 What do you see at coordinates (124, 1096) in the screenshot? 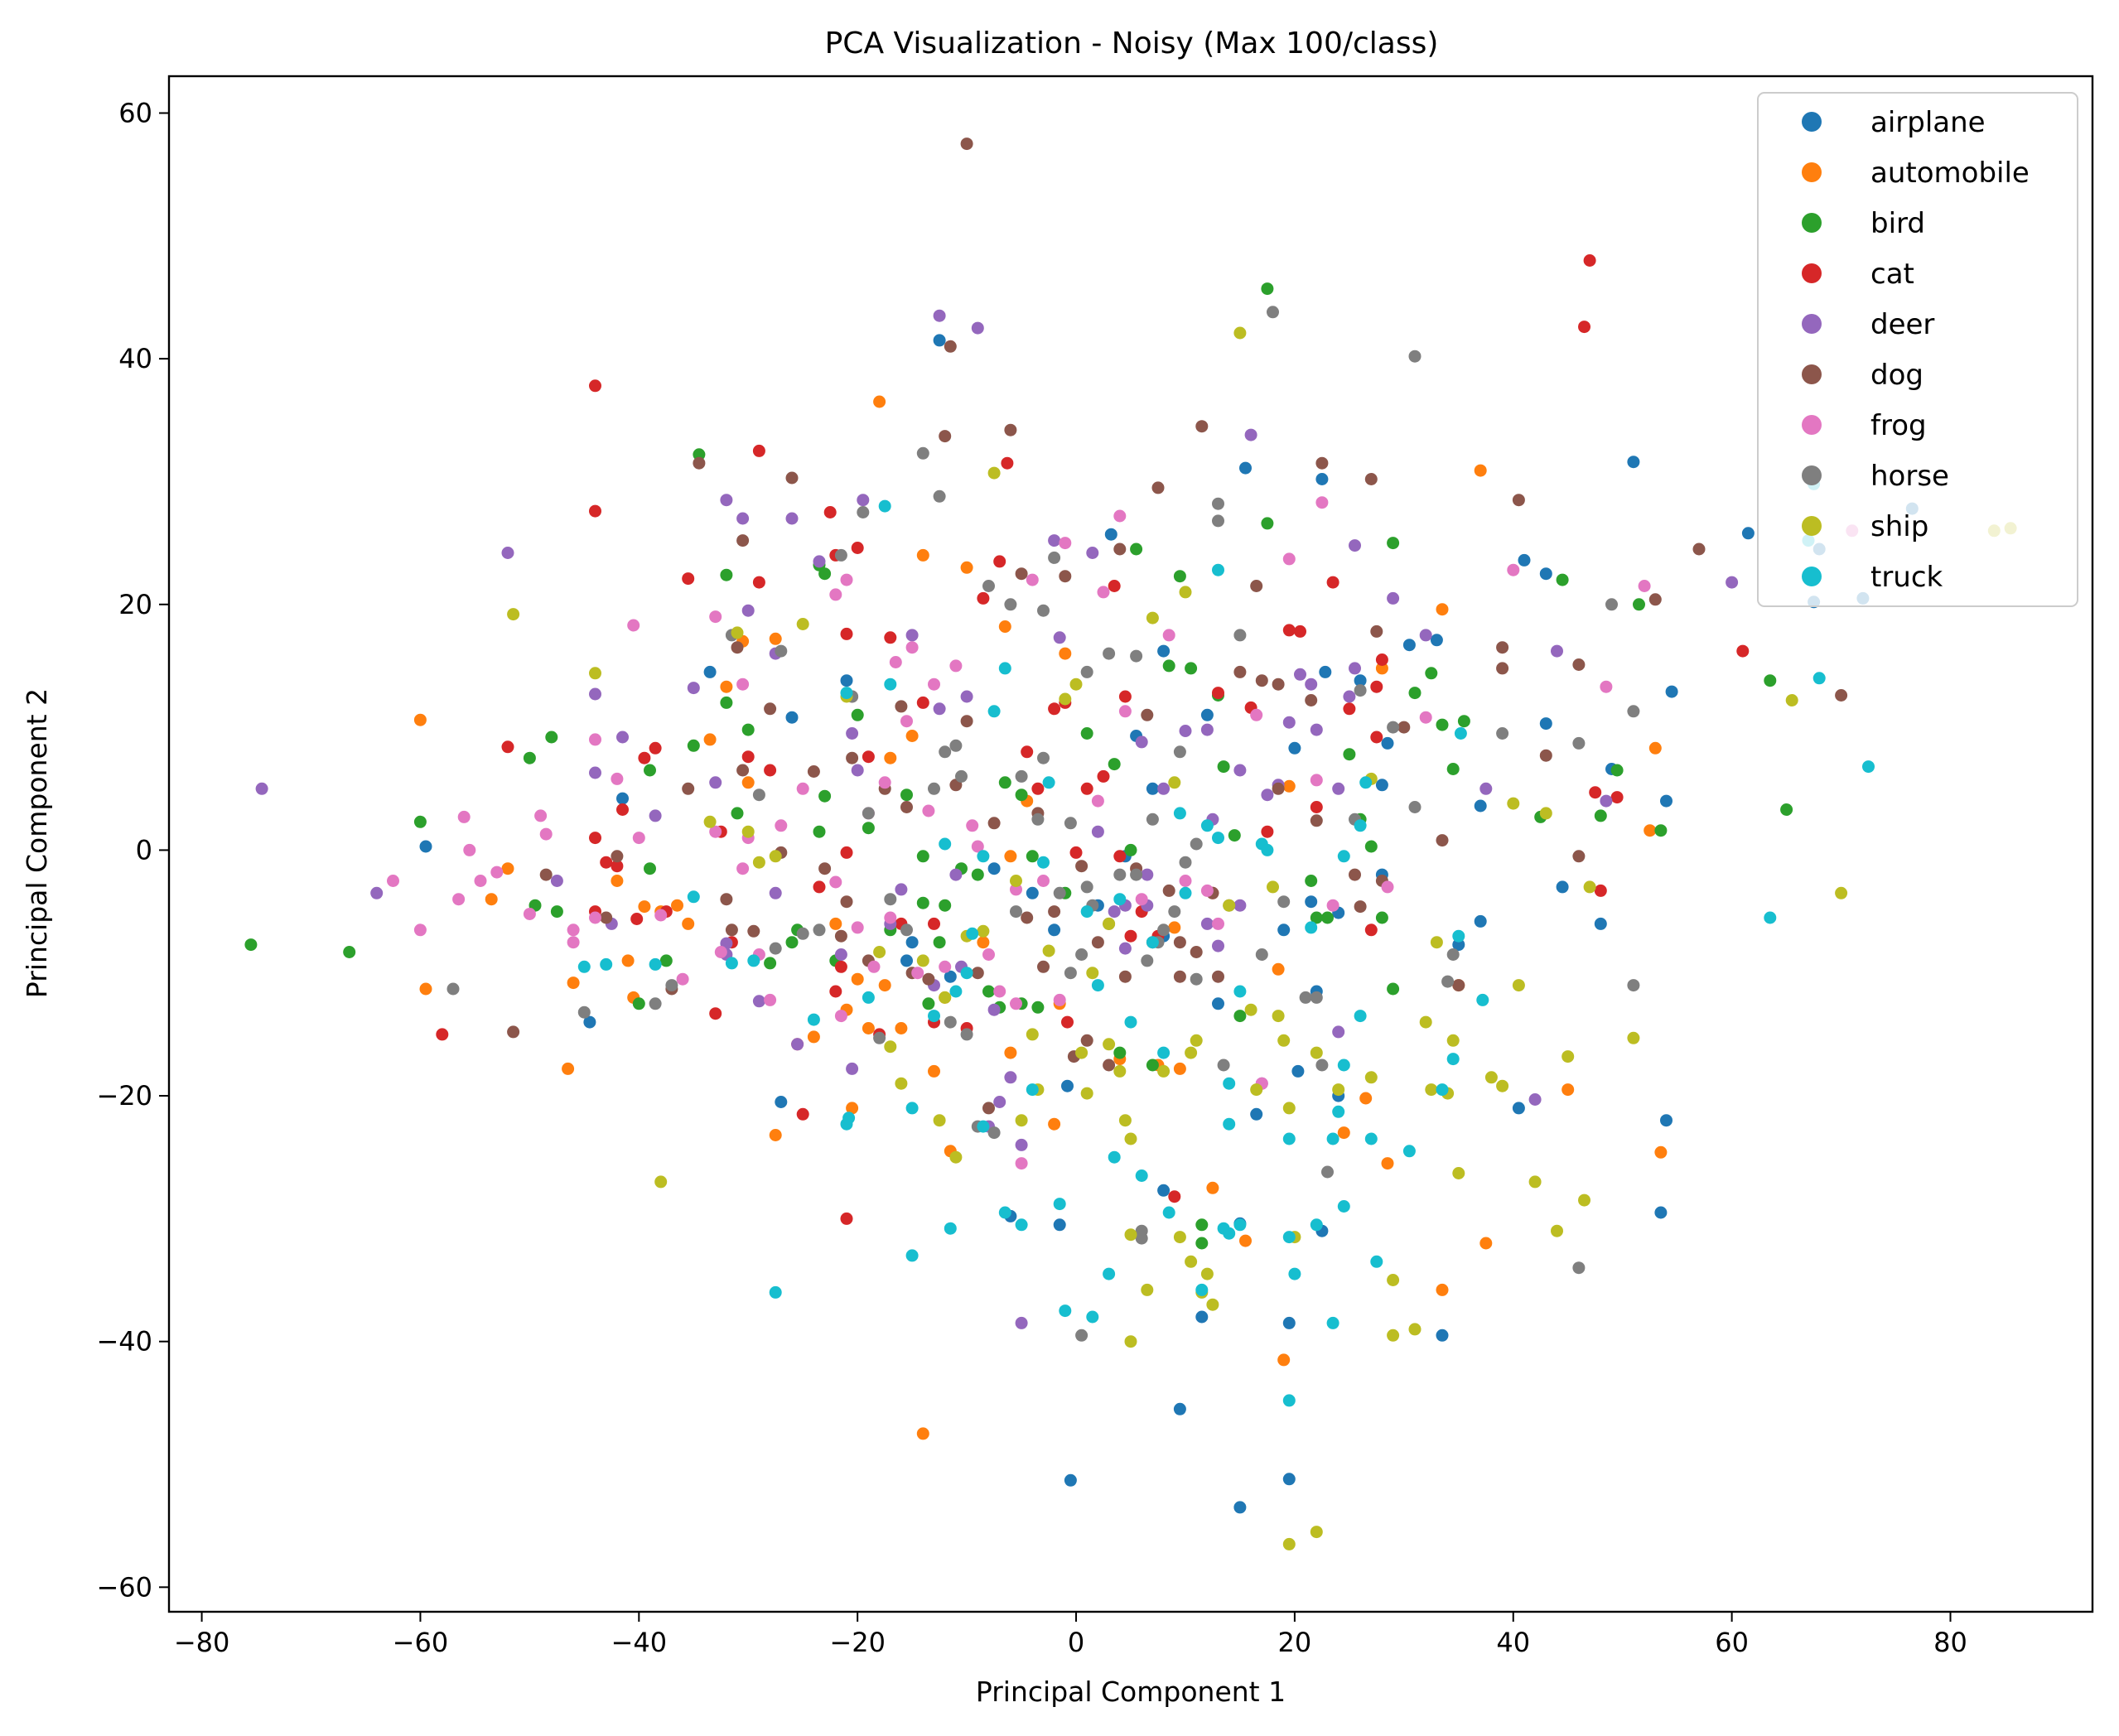
I see `y-tick-label: −20` at bounding box center [124, 1096].